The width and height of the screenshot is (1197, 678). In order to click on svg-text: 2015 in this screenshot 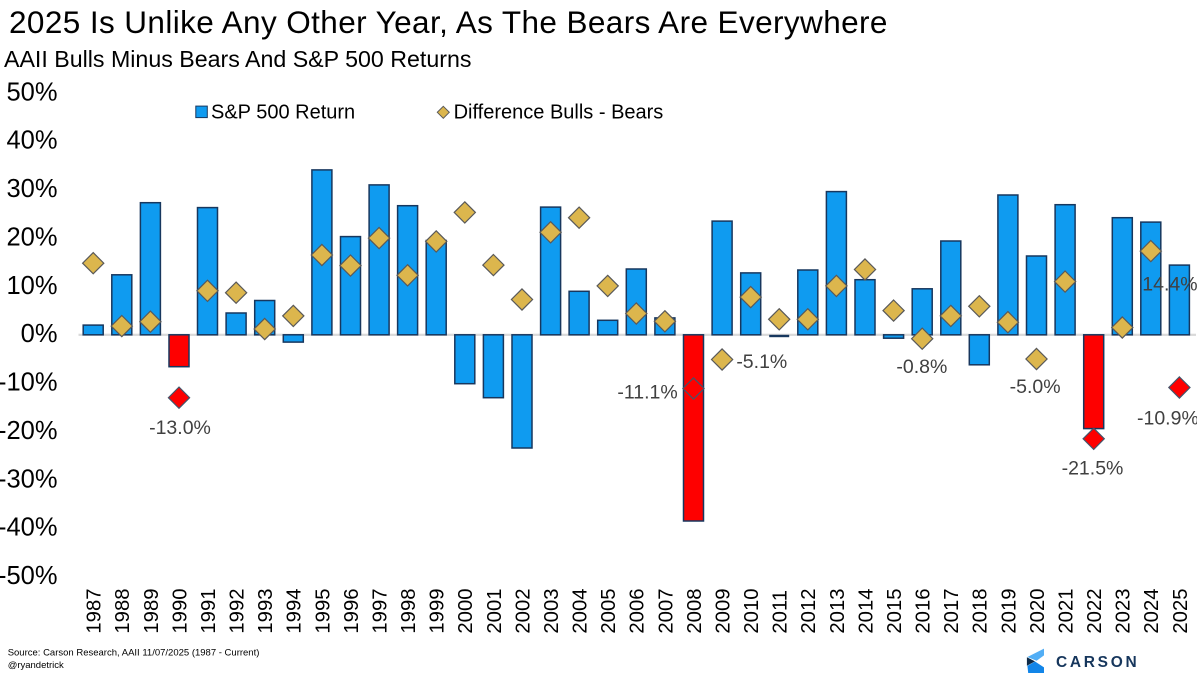, I will do `click(895, 610)`.